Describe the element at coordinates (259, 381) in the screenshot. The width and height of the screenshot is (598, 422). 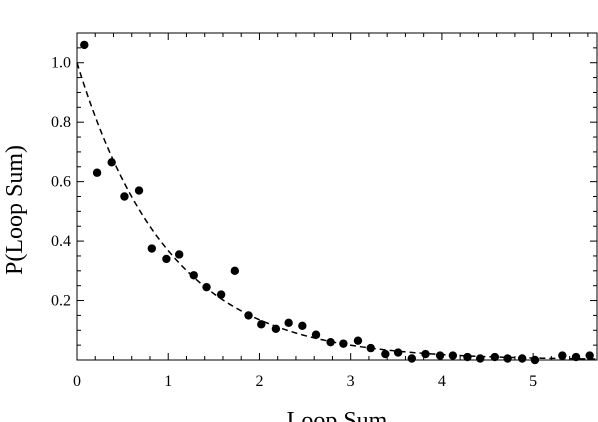
I see `x-tick-label: 2` at that location.